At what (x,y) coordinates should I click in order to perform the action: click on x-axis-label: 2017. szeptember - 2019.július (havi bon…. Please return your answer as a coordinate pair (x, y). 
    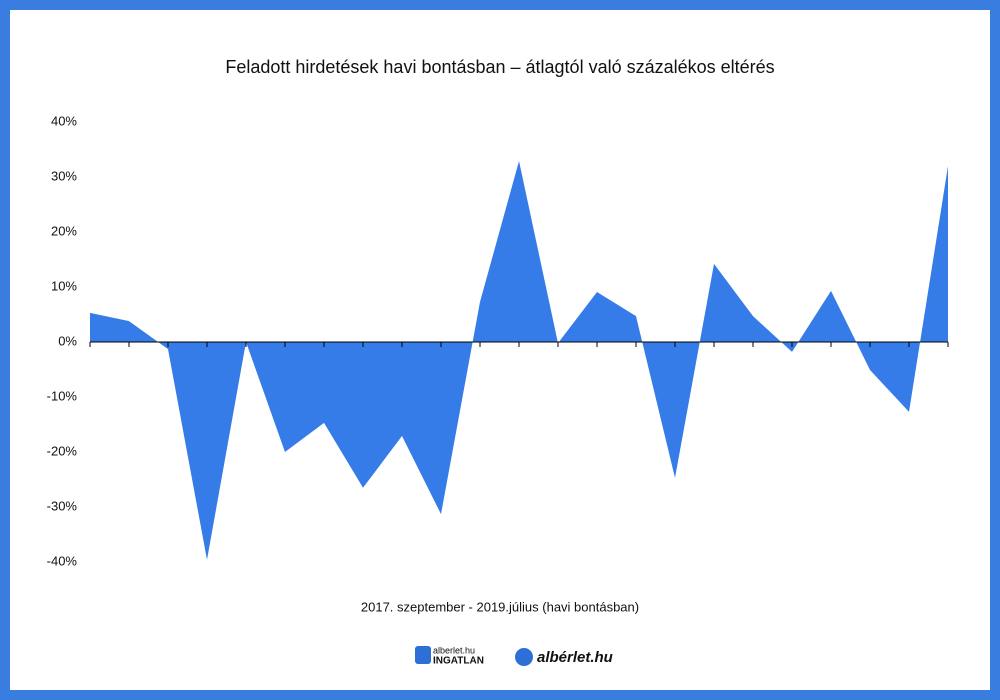
    Looking at the image, I should click on (500, 606).